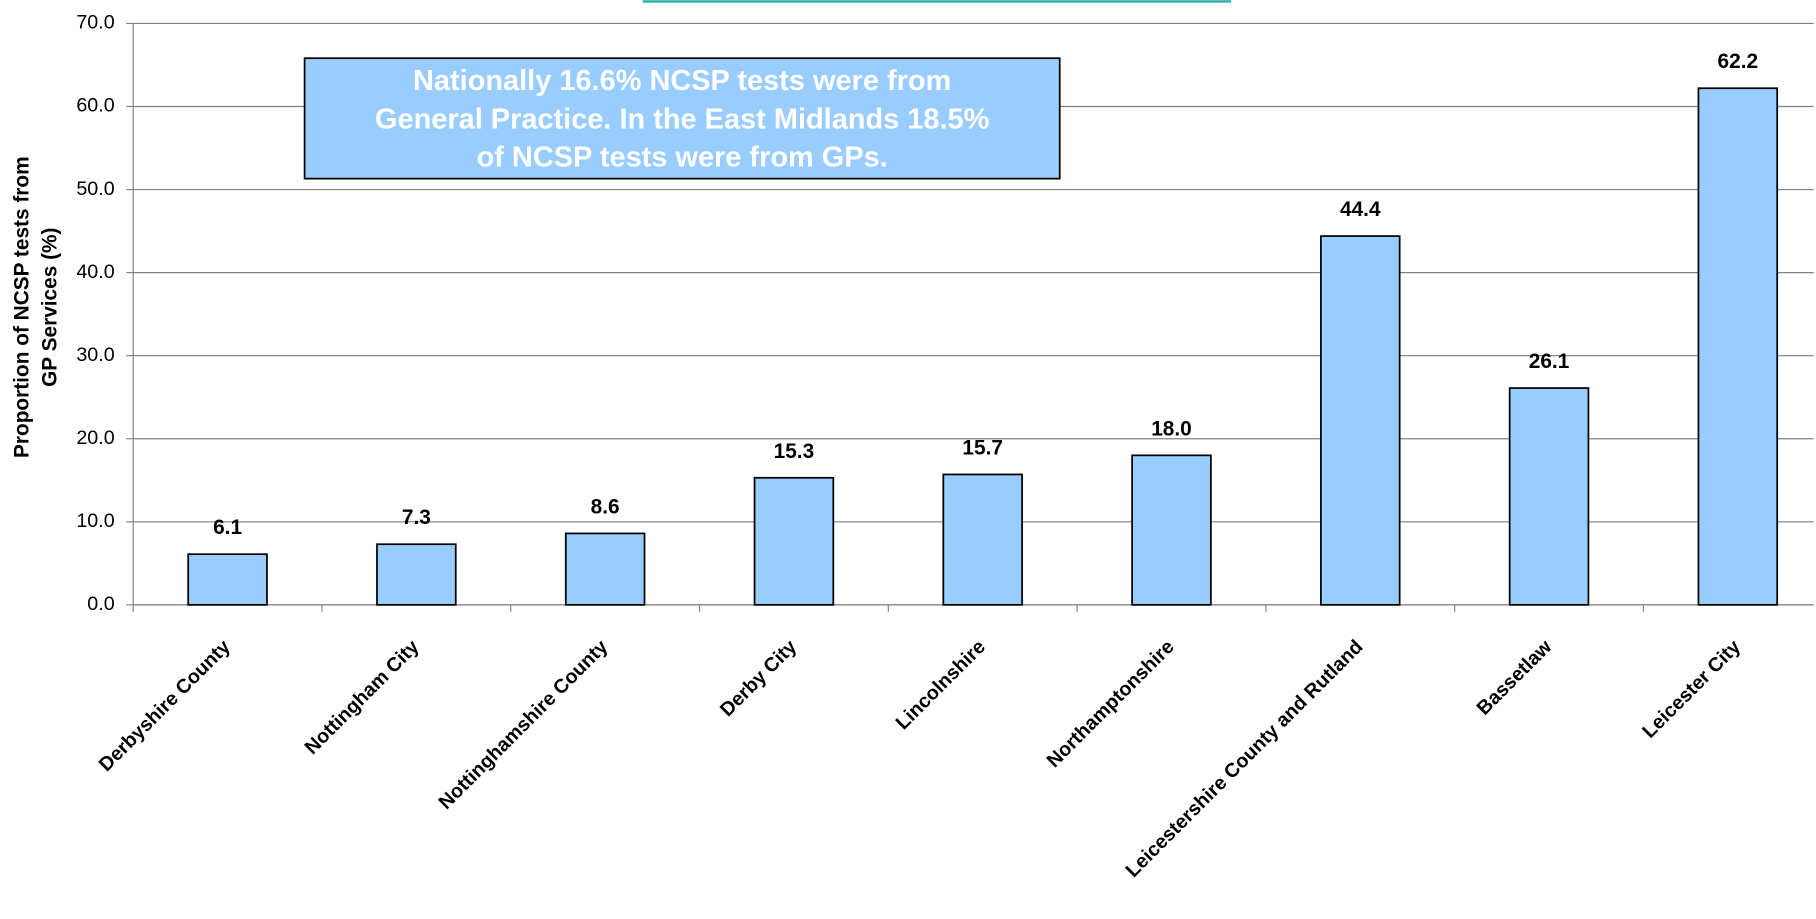 Image resolution: width=1816 pixels, height=919 pixels. What do you see at coordinates (1549, 361) in the screenshot?
I see `value-label: 26.1` at bounding box center [1549, 361].